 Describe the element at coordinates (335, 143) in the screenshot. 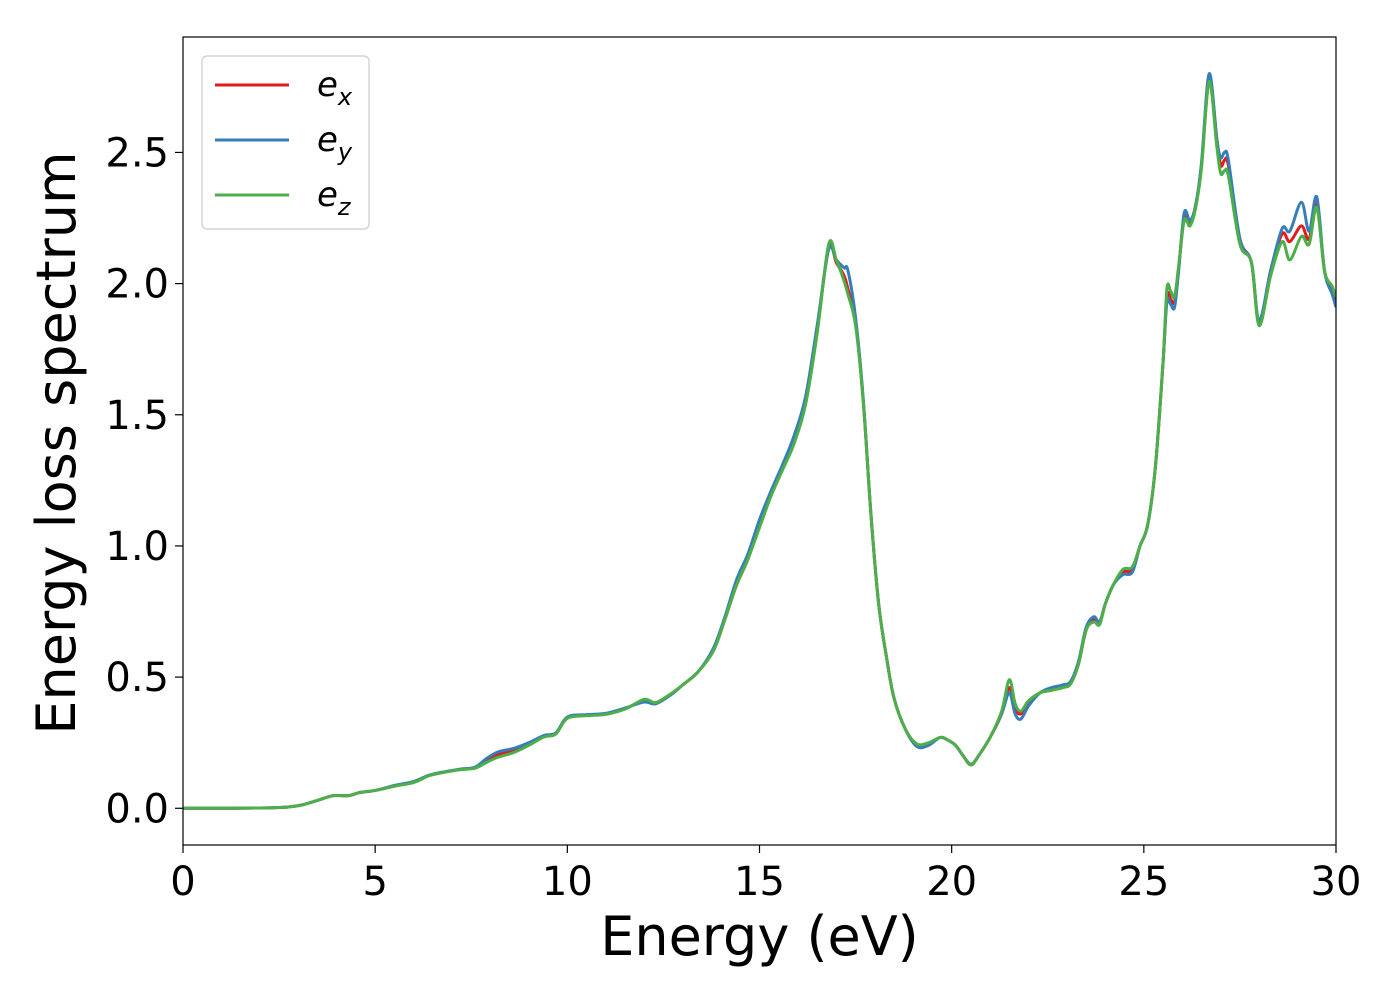

I see `legend-label-y: ey` at that location.